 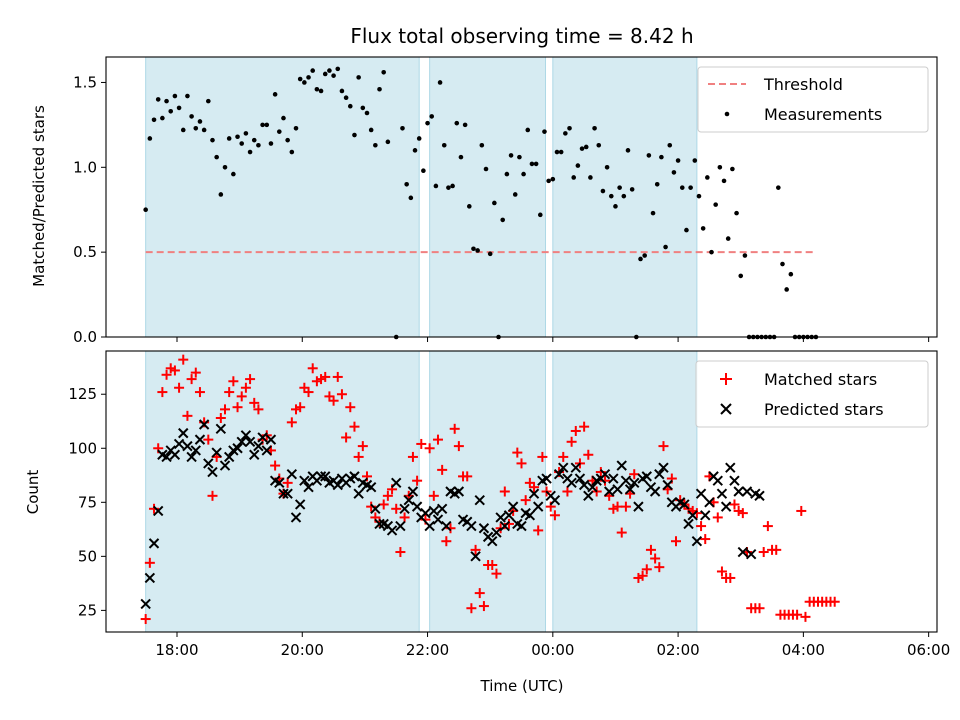 I want to click on legend-matched-label: Matched stars, so click(x=820, y=379).